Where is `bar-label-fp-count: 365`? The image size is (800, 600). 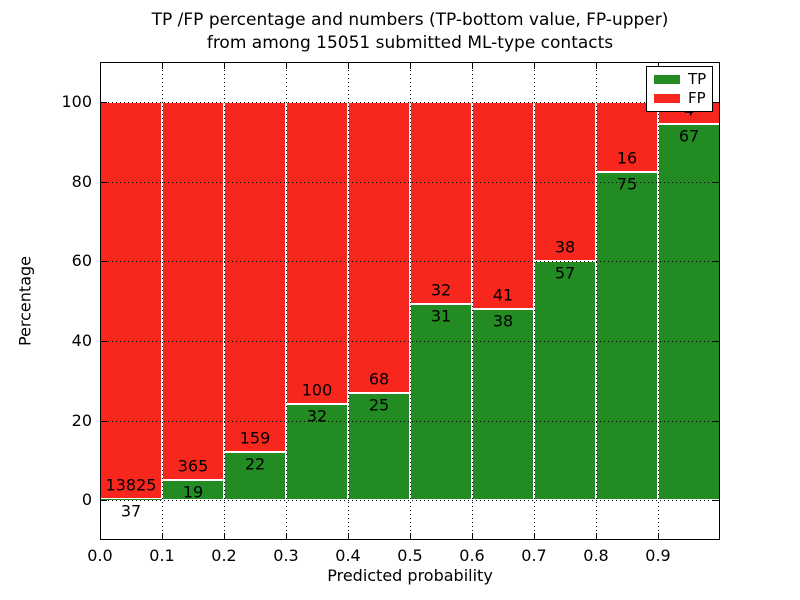
bar-label-fp-count: 365 is located at coordinates (193, 466).